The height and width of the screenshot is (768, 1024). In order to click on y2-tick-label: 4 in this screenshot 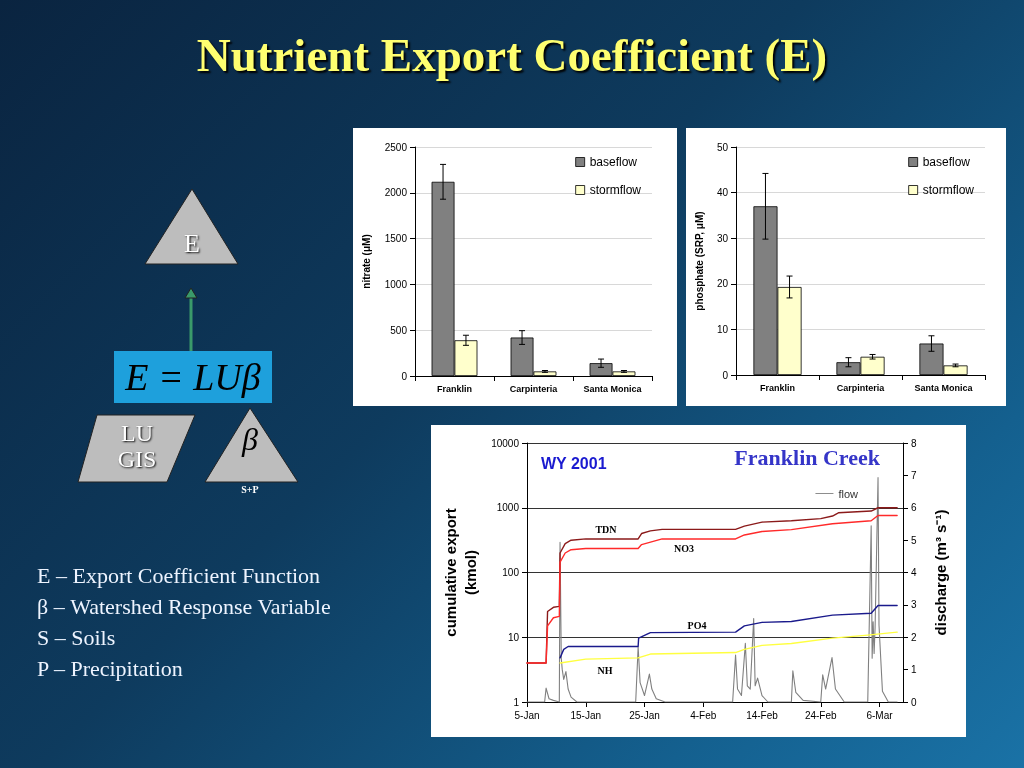, I will do `click(914, 572)`.